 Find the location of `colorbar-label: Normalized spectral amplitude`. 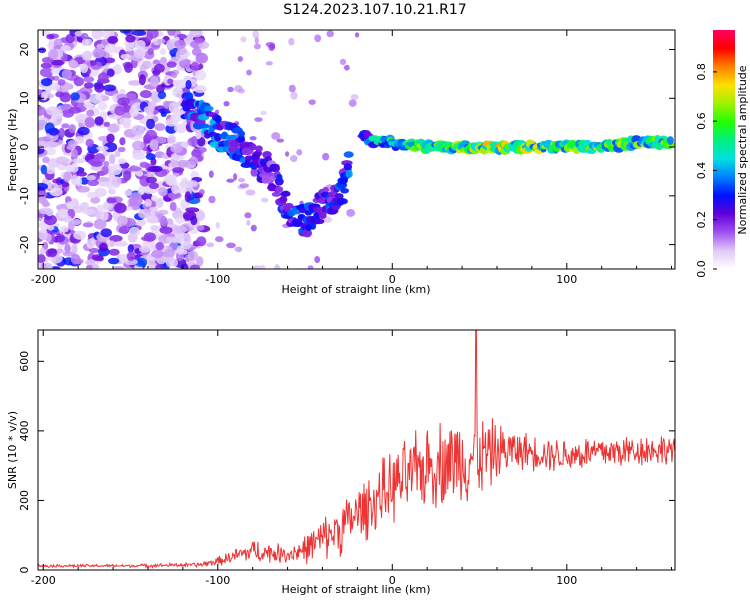

colorbar-label: Normalized spectral amplitude is located at coordinates (742, 149).